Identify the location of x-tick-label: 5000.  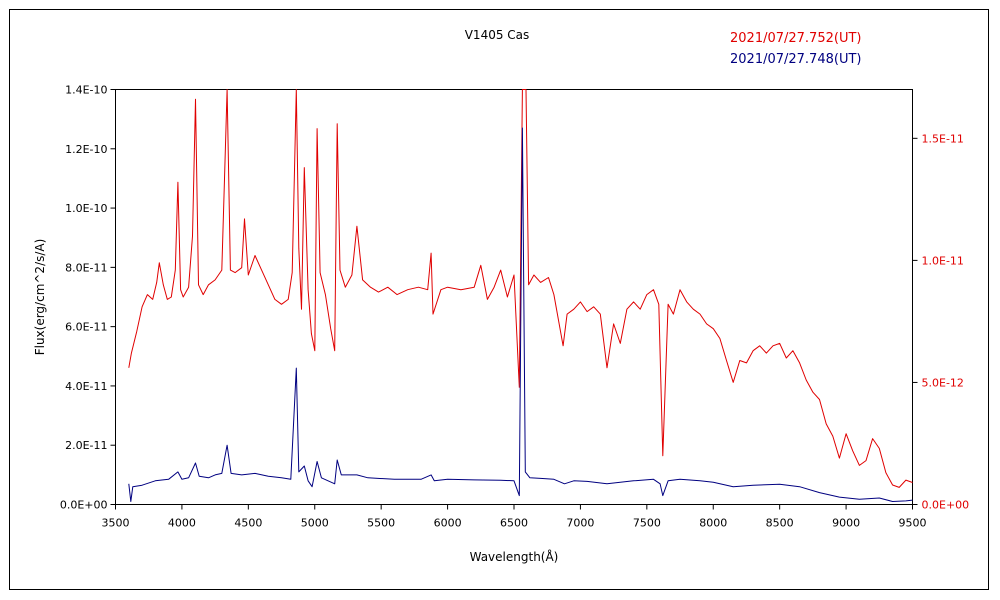
(315, 523).